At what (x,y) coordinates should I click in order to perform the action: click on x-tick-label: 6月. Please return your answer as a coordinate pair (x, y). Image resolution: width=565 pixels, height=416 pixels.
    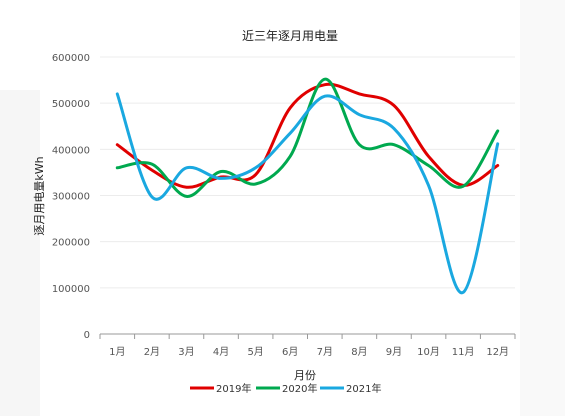
    Looking at the image, I should click on (290, 352).